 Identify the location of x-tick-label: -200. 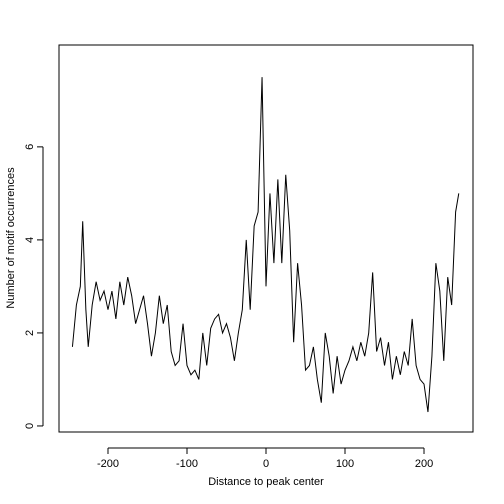
(108, 464).